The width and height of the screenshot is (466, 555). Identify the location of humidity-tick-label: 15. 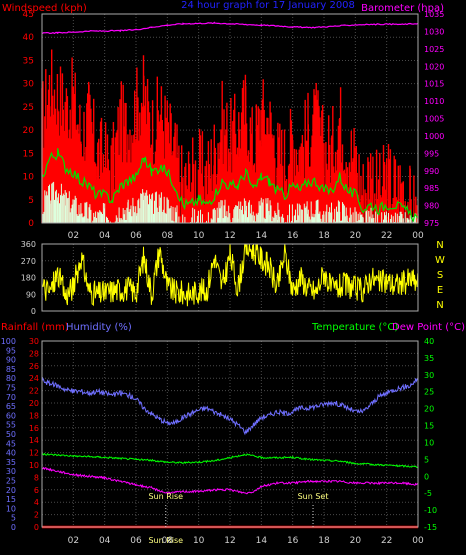
(11, 499).